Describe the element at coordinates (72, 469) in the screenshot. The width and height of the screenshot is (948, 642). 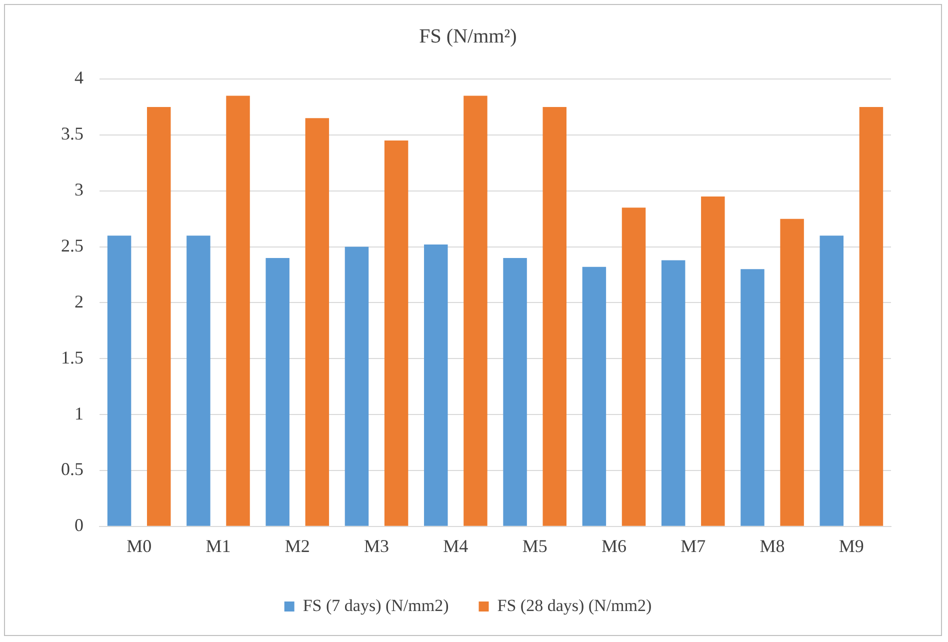
I see `y-tick-label: 0.5` at that location.